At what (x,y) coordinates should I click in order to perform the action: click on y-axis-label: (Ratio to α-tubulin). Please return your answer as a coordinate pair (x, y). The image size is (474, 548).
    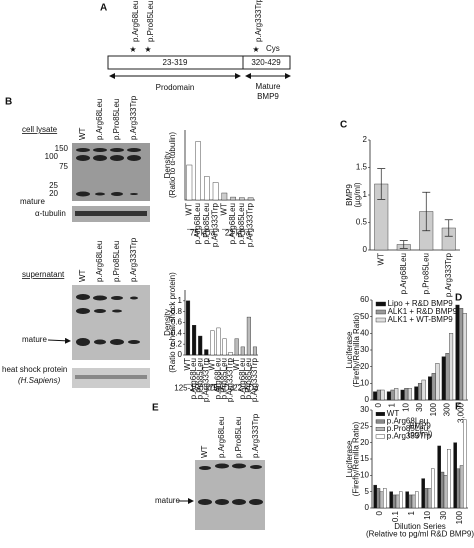
    Looking at the image, I should click on (172, 165).